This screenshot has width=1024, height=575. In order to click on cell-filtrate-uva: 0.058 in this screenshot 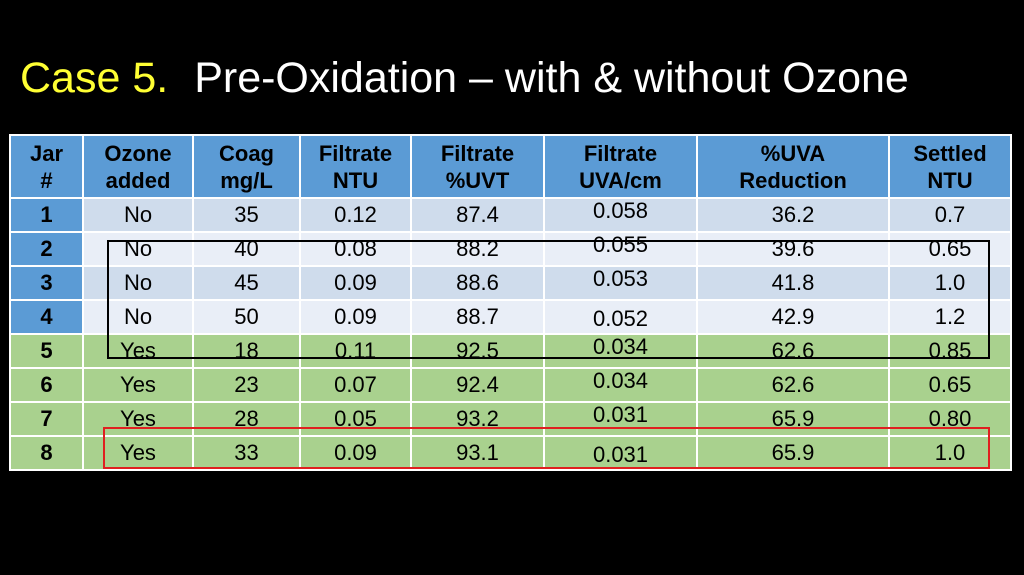, I will do `click(620, 215)`.